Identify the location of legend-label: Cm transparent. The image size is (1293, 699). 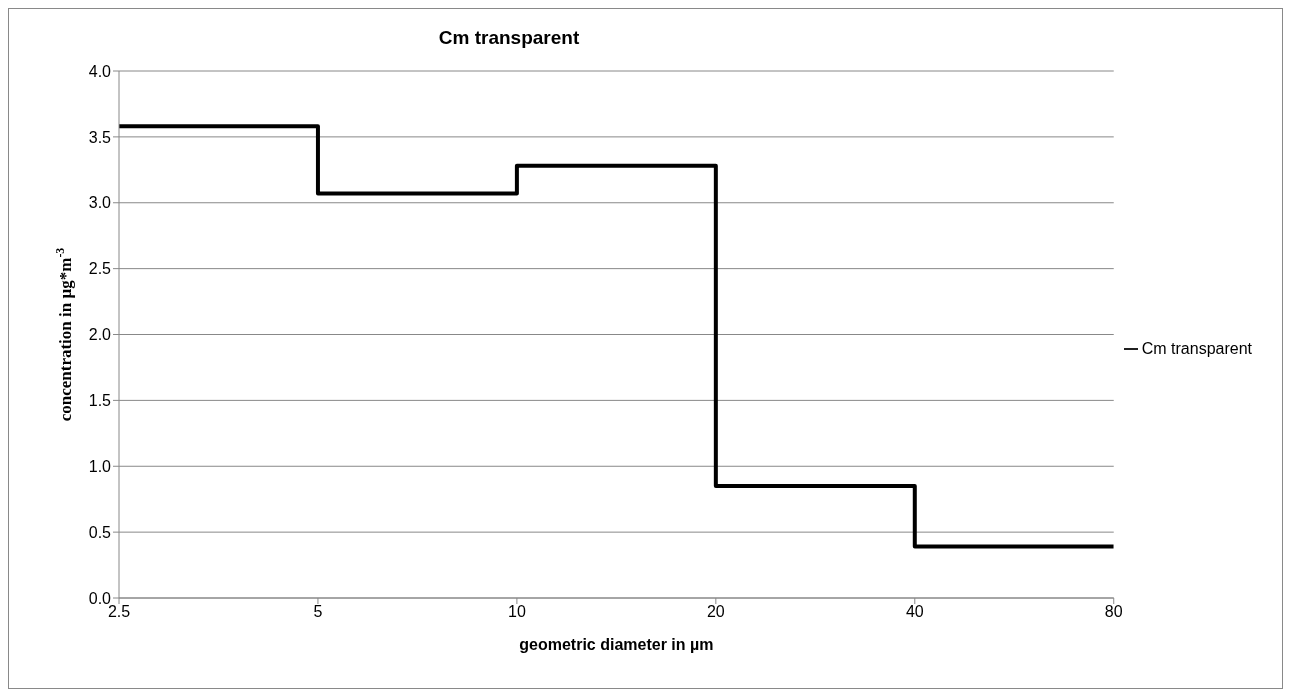
(1196, 348).